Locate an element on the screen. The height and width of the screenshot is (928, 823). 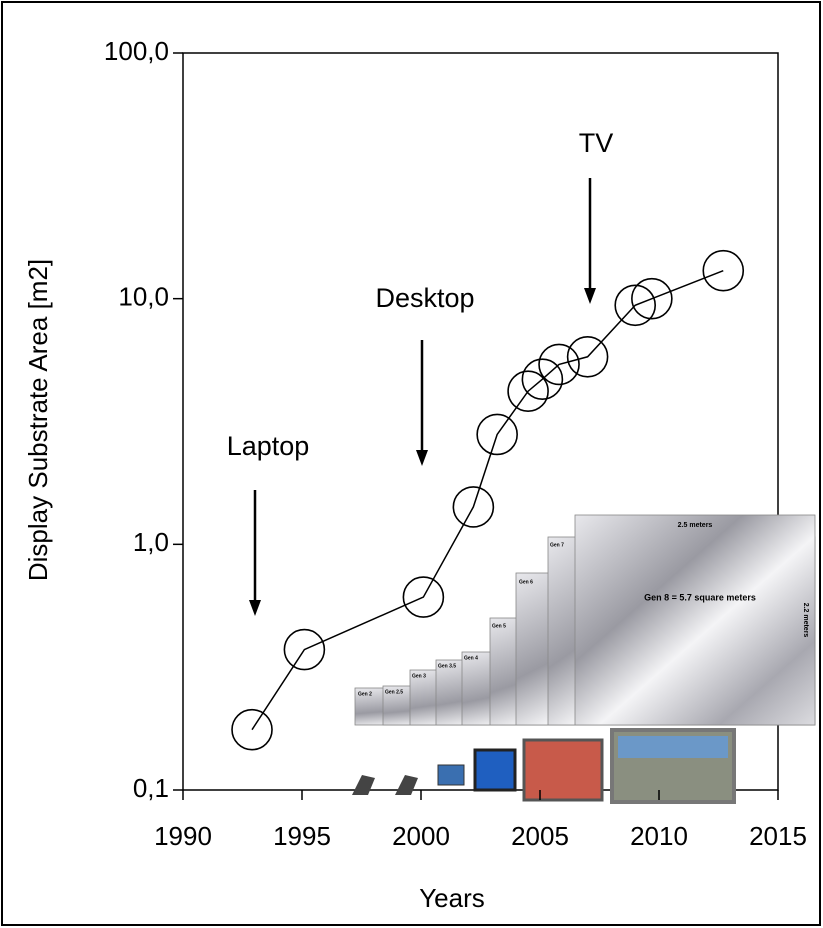
arrowheads is located at coordinates (422, 452).